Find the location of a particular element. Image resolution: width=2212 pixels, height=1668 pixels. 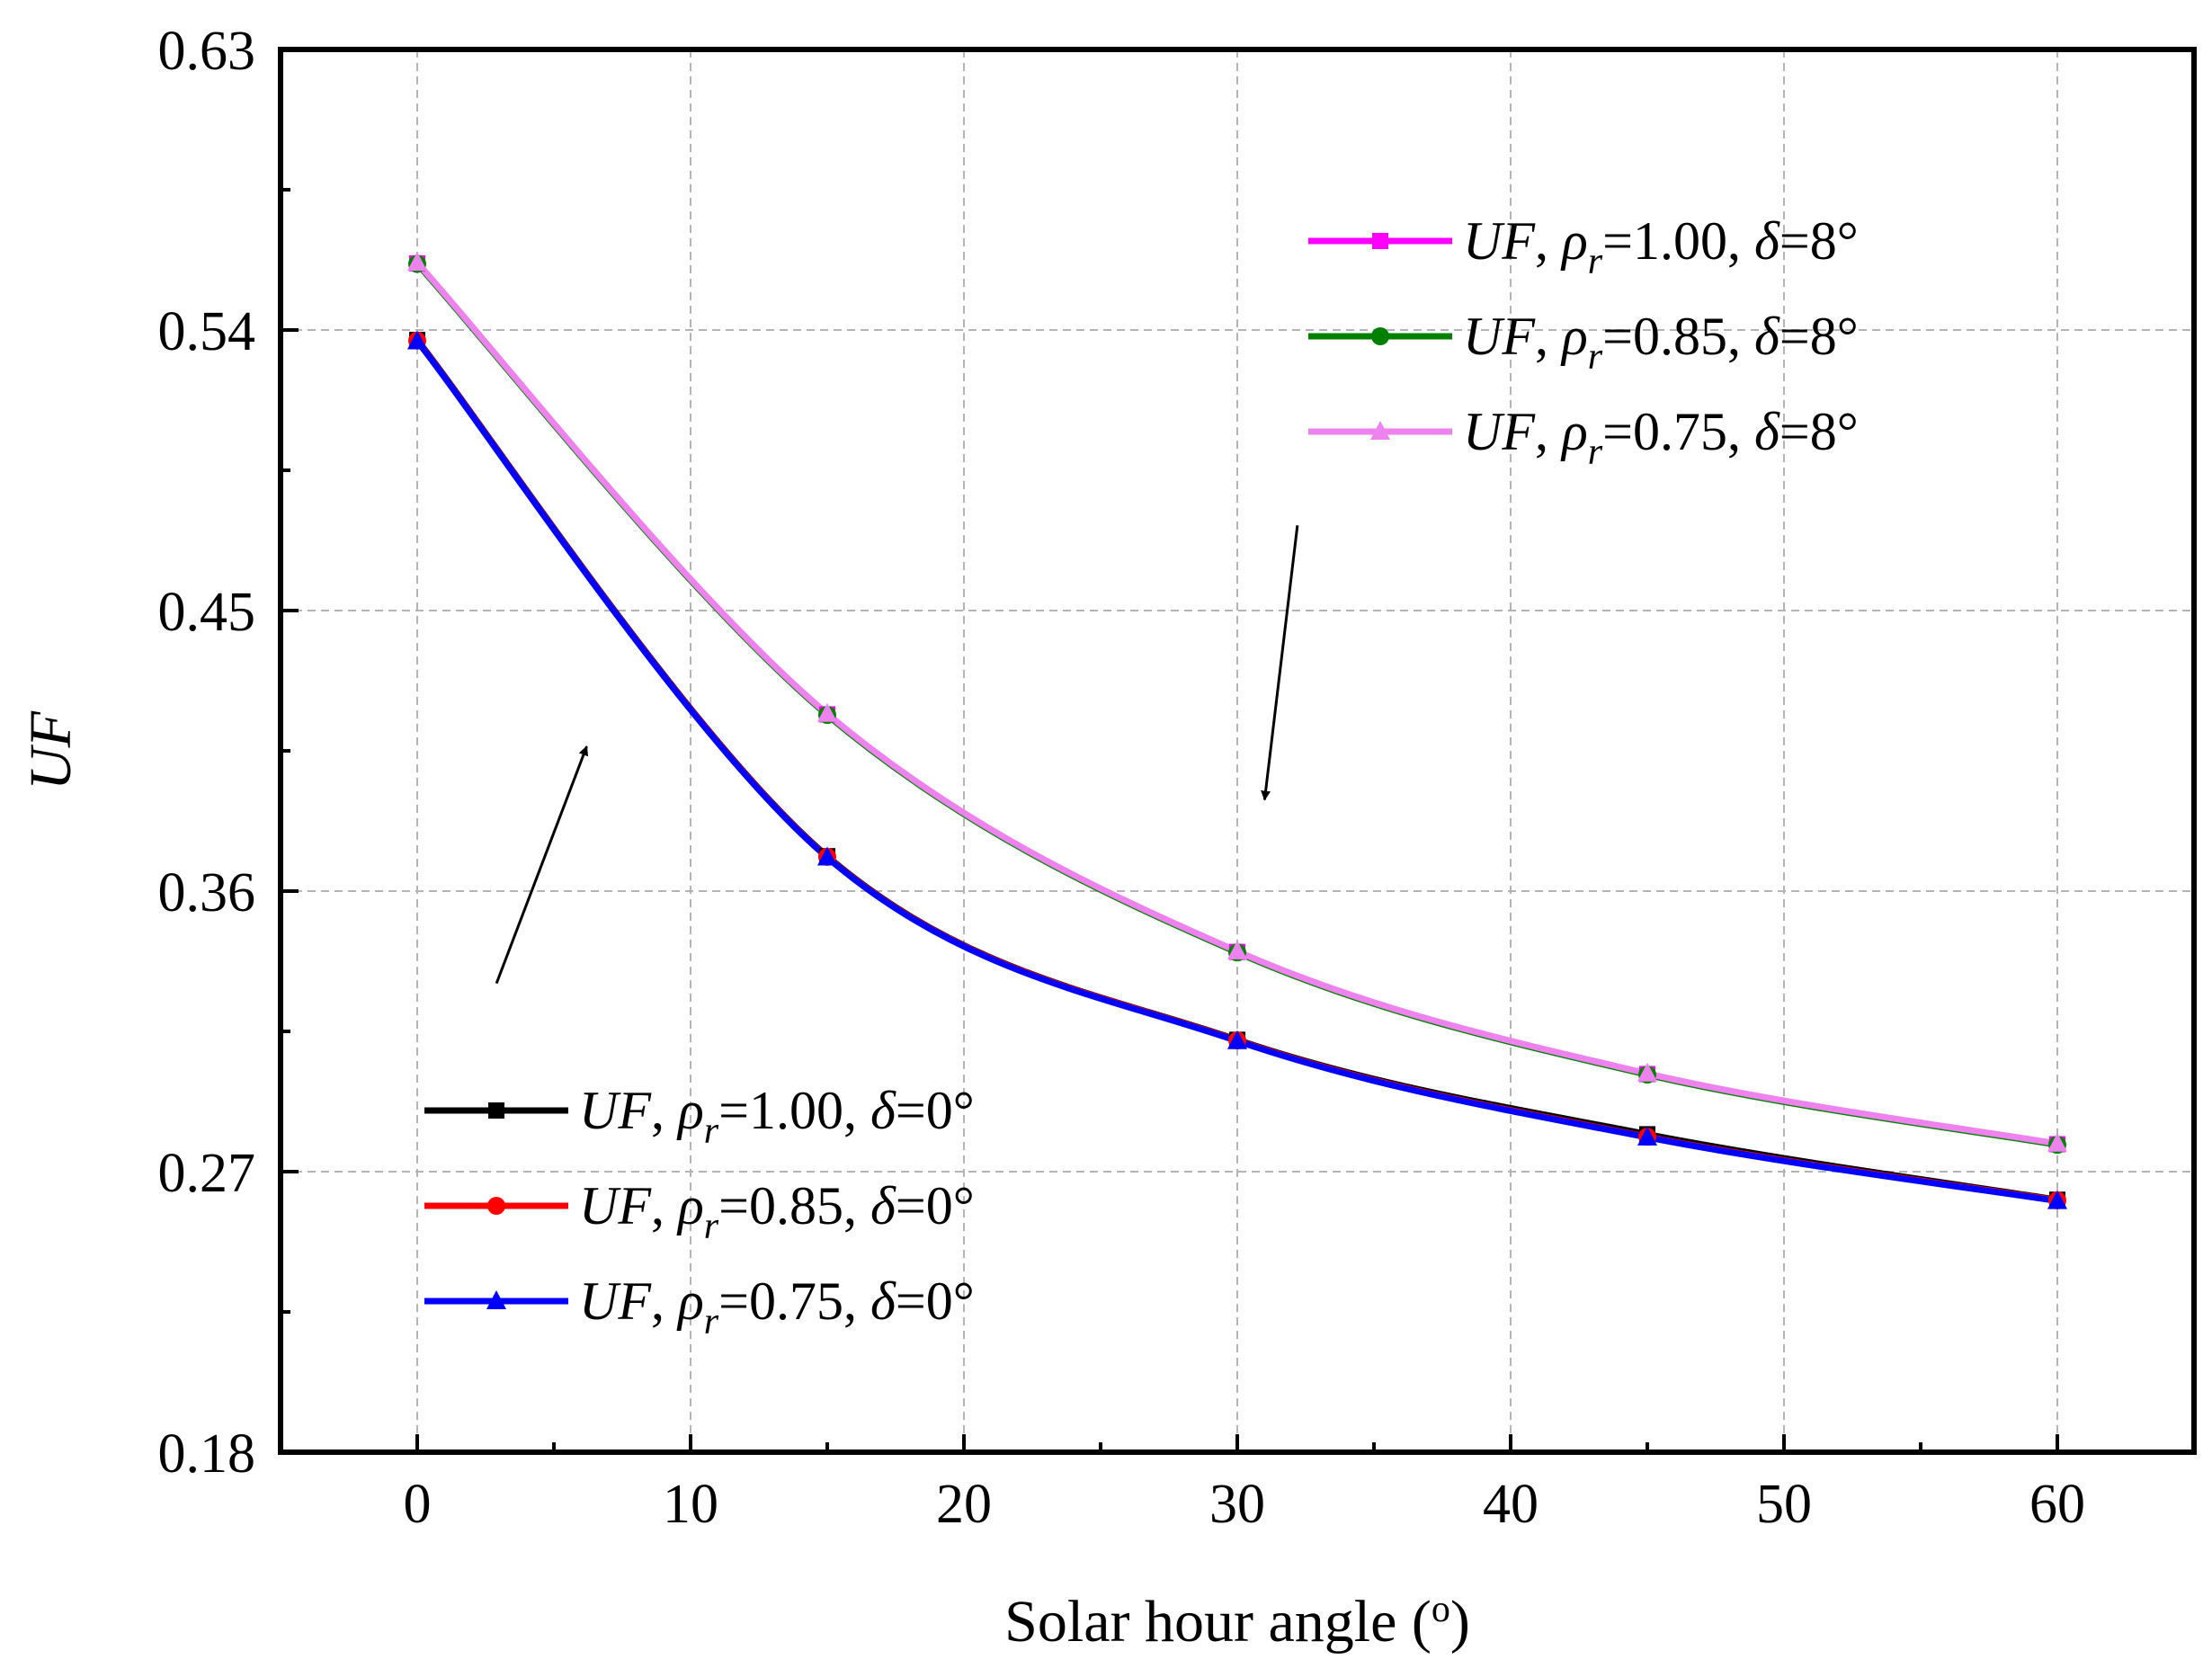

y-tick-label: 0.18 is located at coordinates (207, 1454).